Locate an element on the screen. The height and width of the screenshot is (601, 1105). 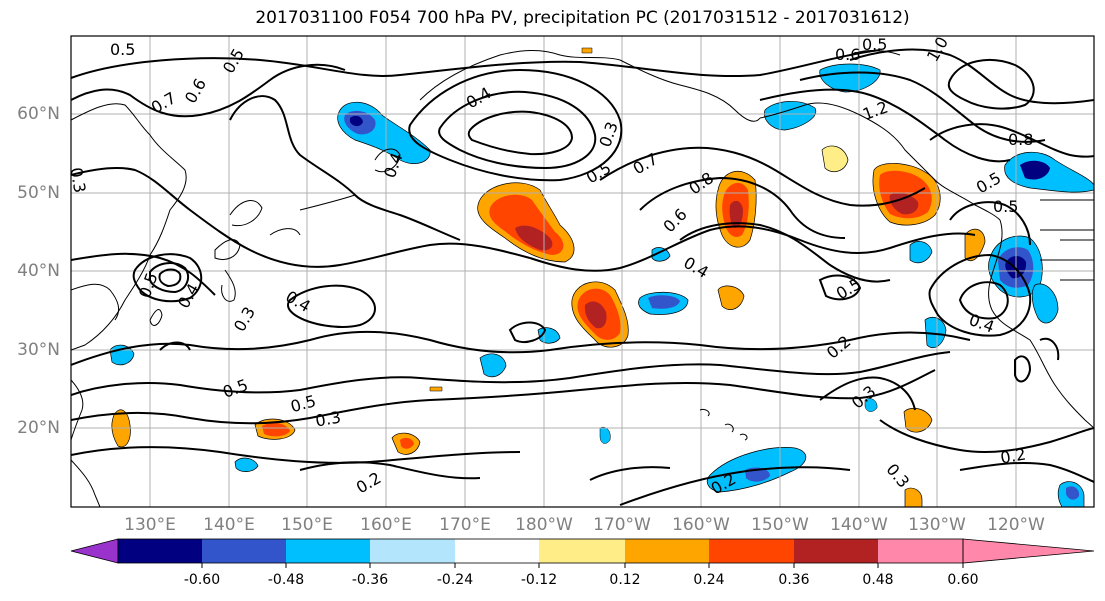
positive-anomaly-170W is located at coordinates (600, 314).